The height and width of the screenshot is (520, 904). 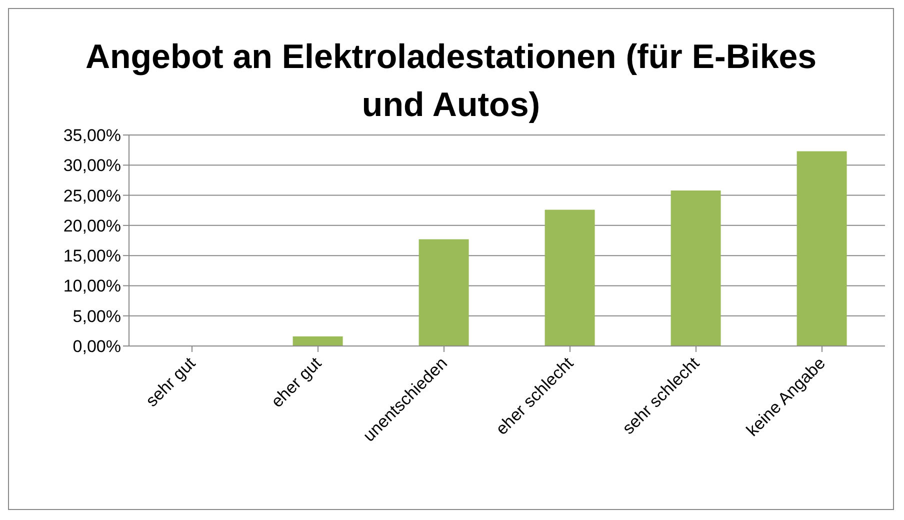 I want to click on y-tick-label: 10,00%, so click(x=92, y=286).